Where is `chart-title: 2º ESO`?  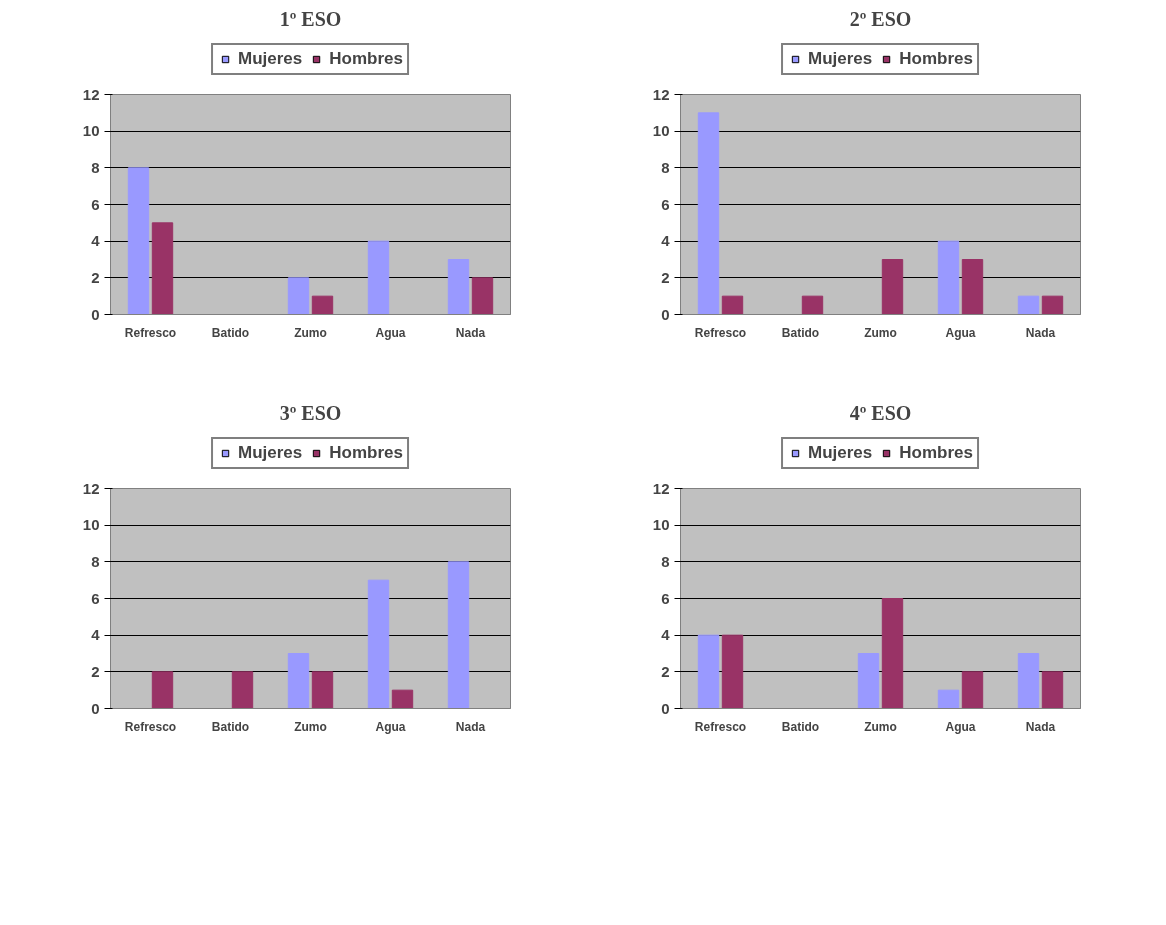 chart-title: 2º ESO is located at coordinates (880, 18).